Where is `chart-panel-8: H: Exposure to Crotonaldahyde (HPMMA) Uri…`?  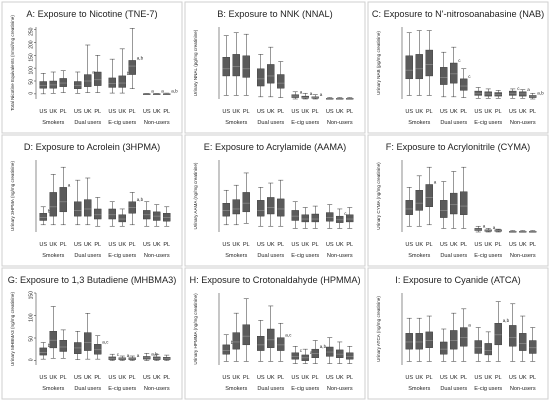 chart-panel-8: H: Exposure to Crotonaldahyde (HPMMA) Uri… is located at coordinates (275, 333).